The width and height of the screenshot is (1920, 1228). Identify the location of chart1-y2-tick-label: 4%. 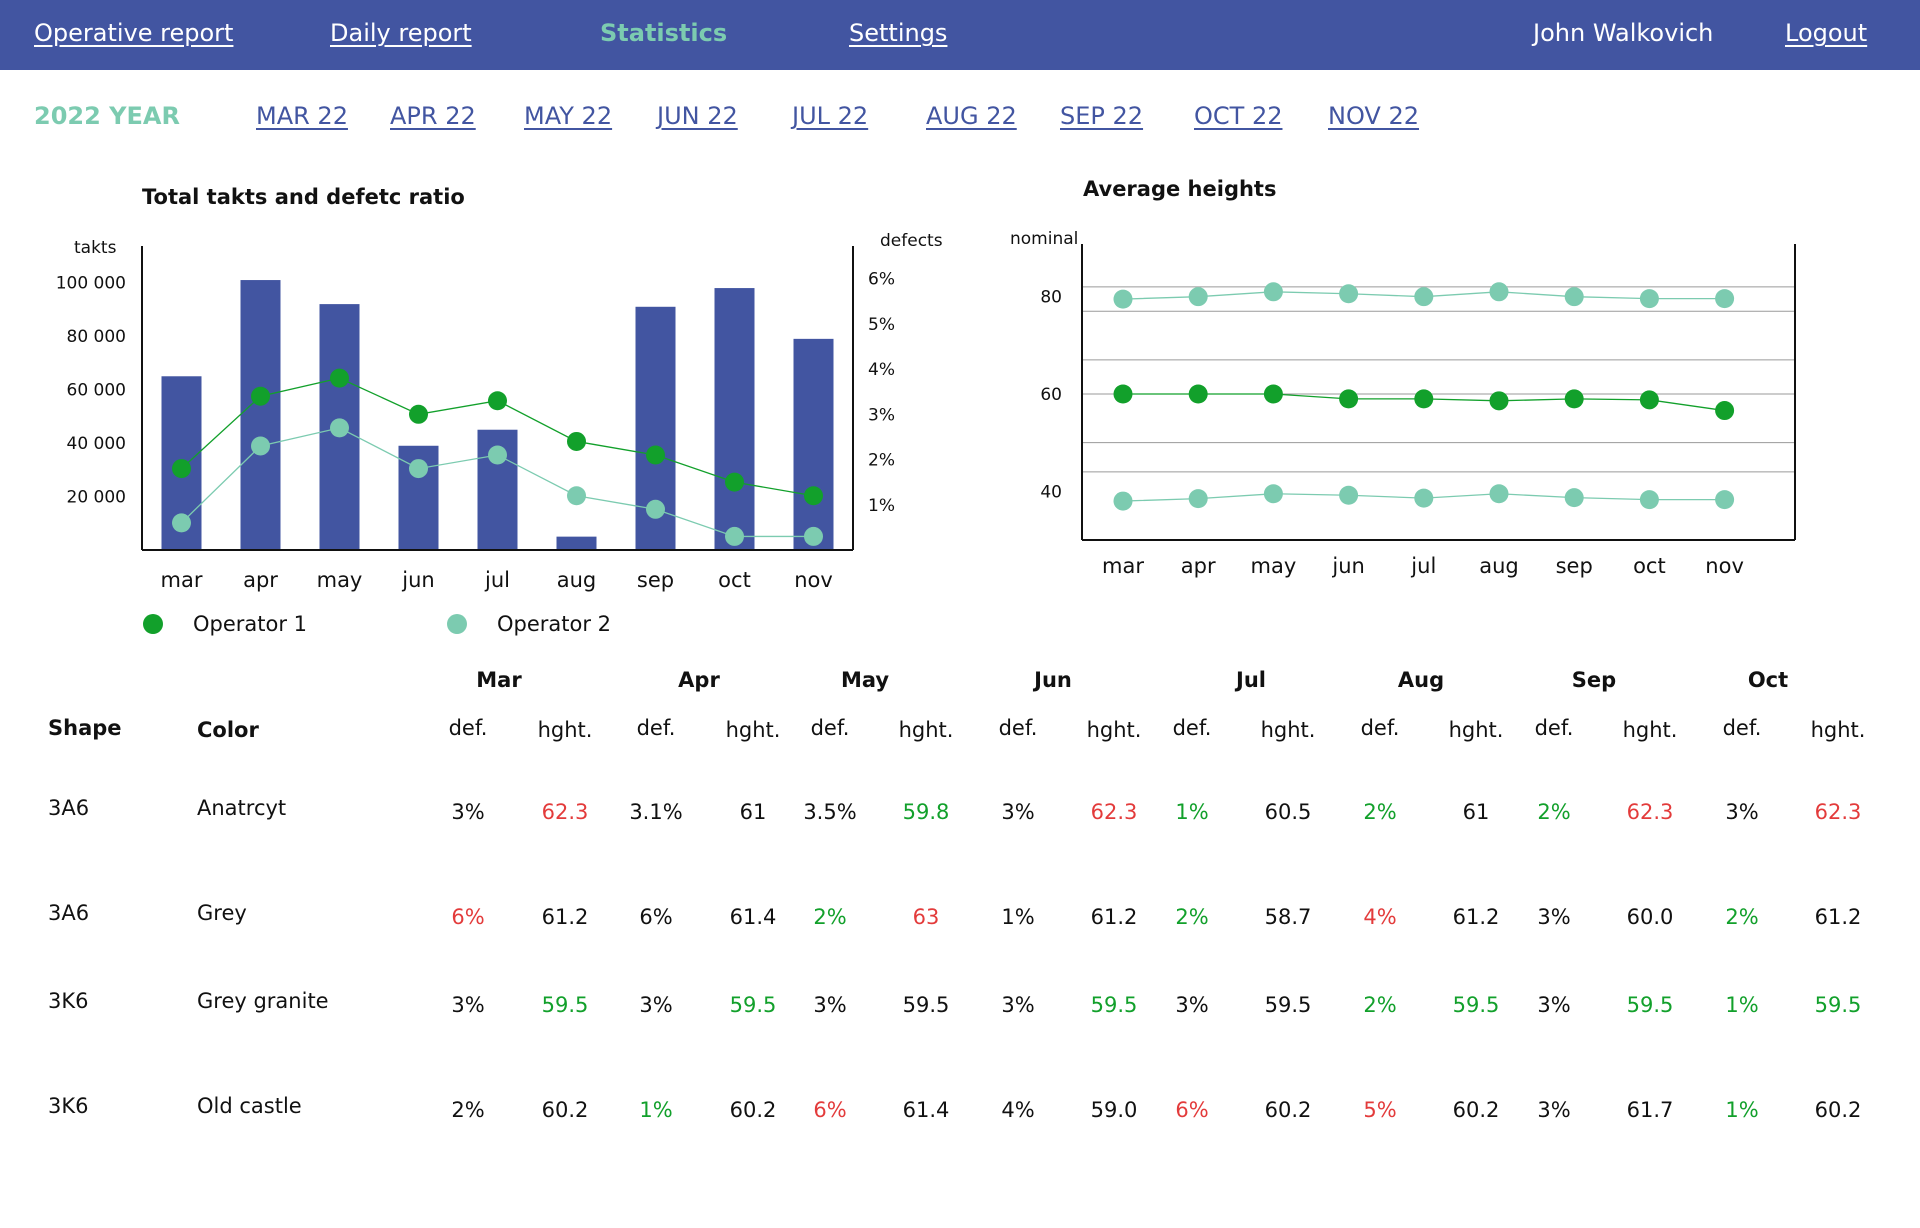
(881, 370).